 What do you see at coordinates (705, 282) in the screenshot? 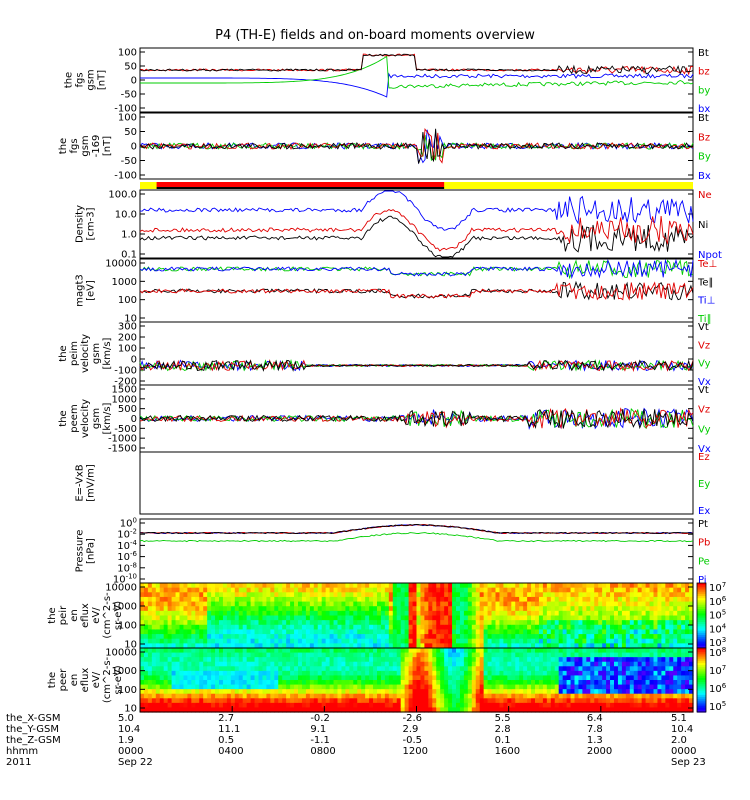
I see `legend-entry: Te∥` at bounding box center [705, 282].